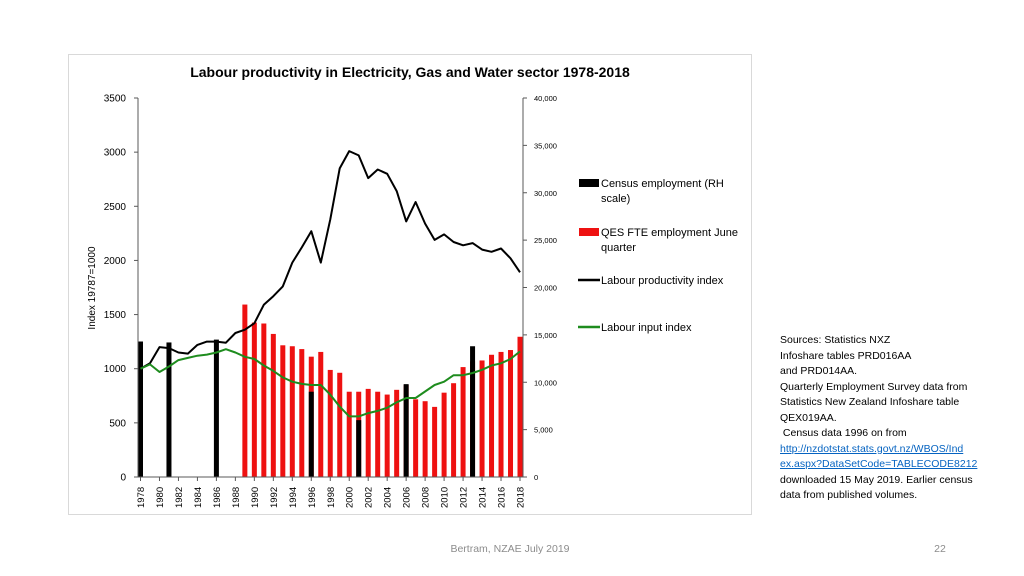 The height and width of the screenshot is (576, 1024). What do you see at coordinates (545, 382) in the screenshot?
I see `y-right-tick-label: 10,000` at bounding box center [545, 382].